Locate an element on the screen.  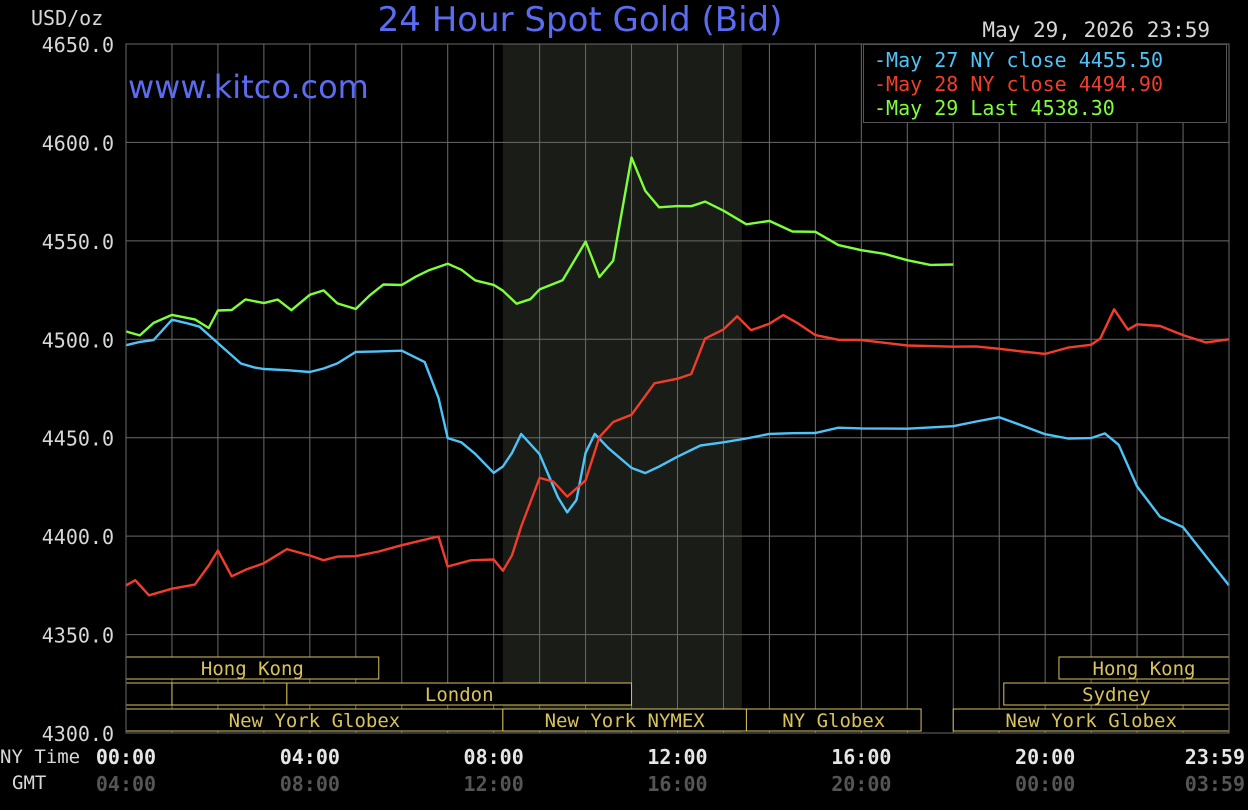
x-tick-label-gmt: 08:00 is located at coordinates (310, 784).